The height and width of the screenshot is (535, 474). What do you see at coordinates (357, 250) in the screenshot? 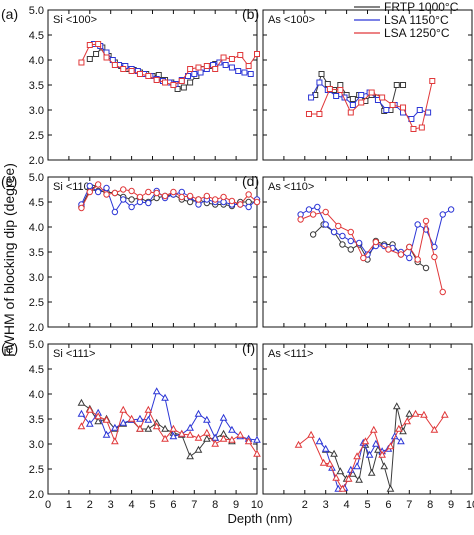
I see `panel-3: (d) As <110>` at bounding box center [357, 250].